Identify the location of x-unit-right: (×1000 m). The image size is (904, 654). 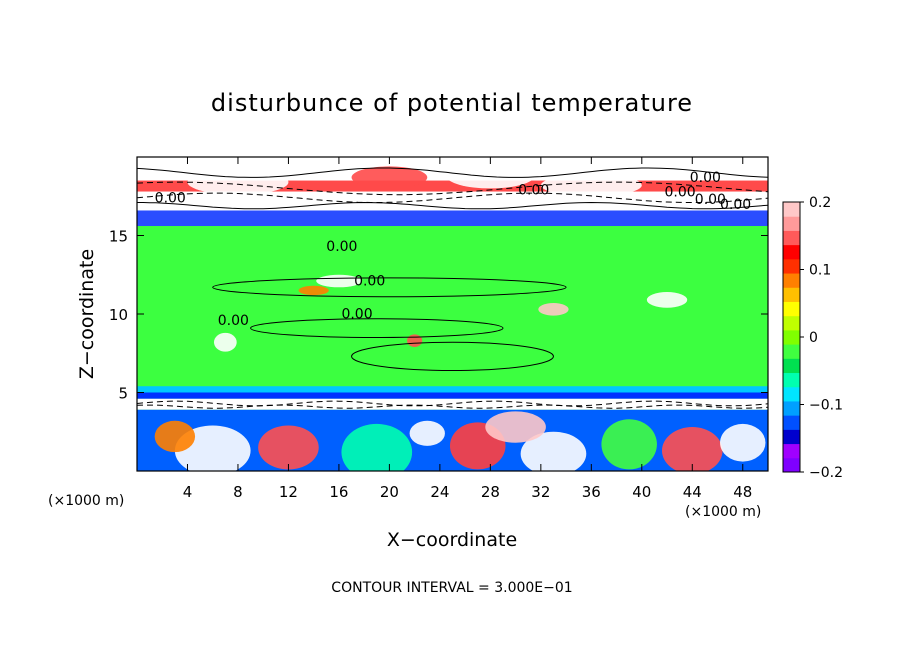
(723, 512).